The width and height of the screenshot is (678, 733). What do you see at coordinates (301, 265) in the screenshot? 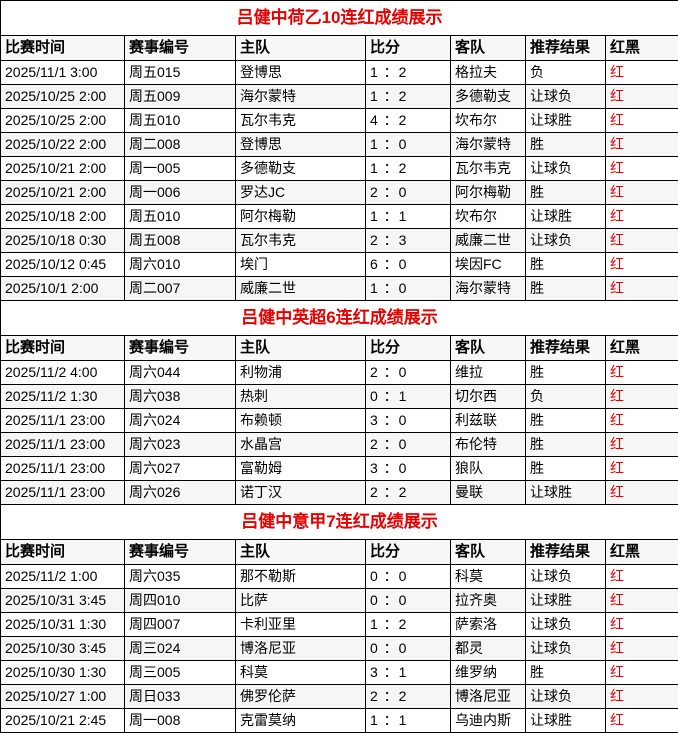
I see `cell-home: 埃门` at bounding box center [301, 265].